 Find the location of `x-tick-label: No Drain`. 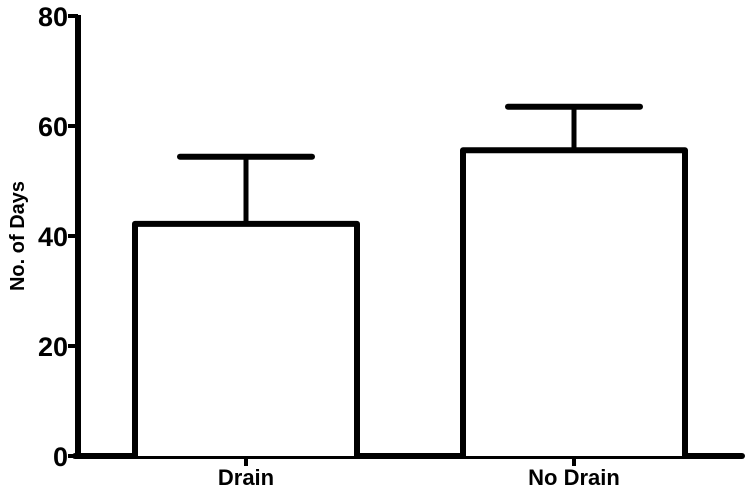

x-tick-label: No Drain is located at coordinates (574, 477).